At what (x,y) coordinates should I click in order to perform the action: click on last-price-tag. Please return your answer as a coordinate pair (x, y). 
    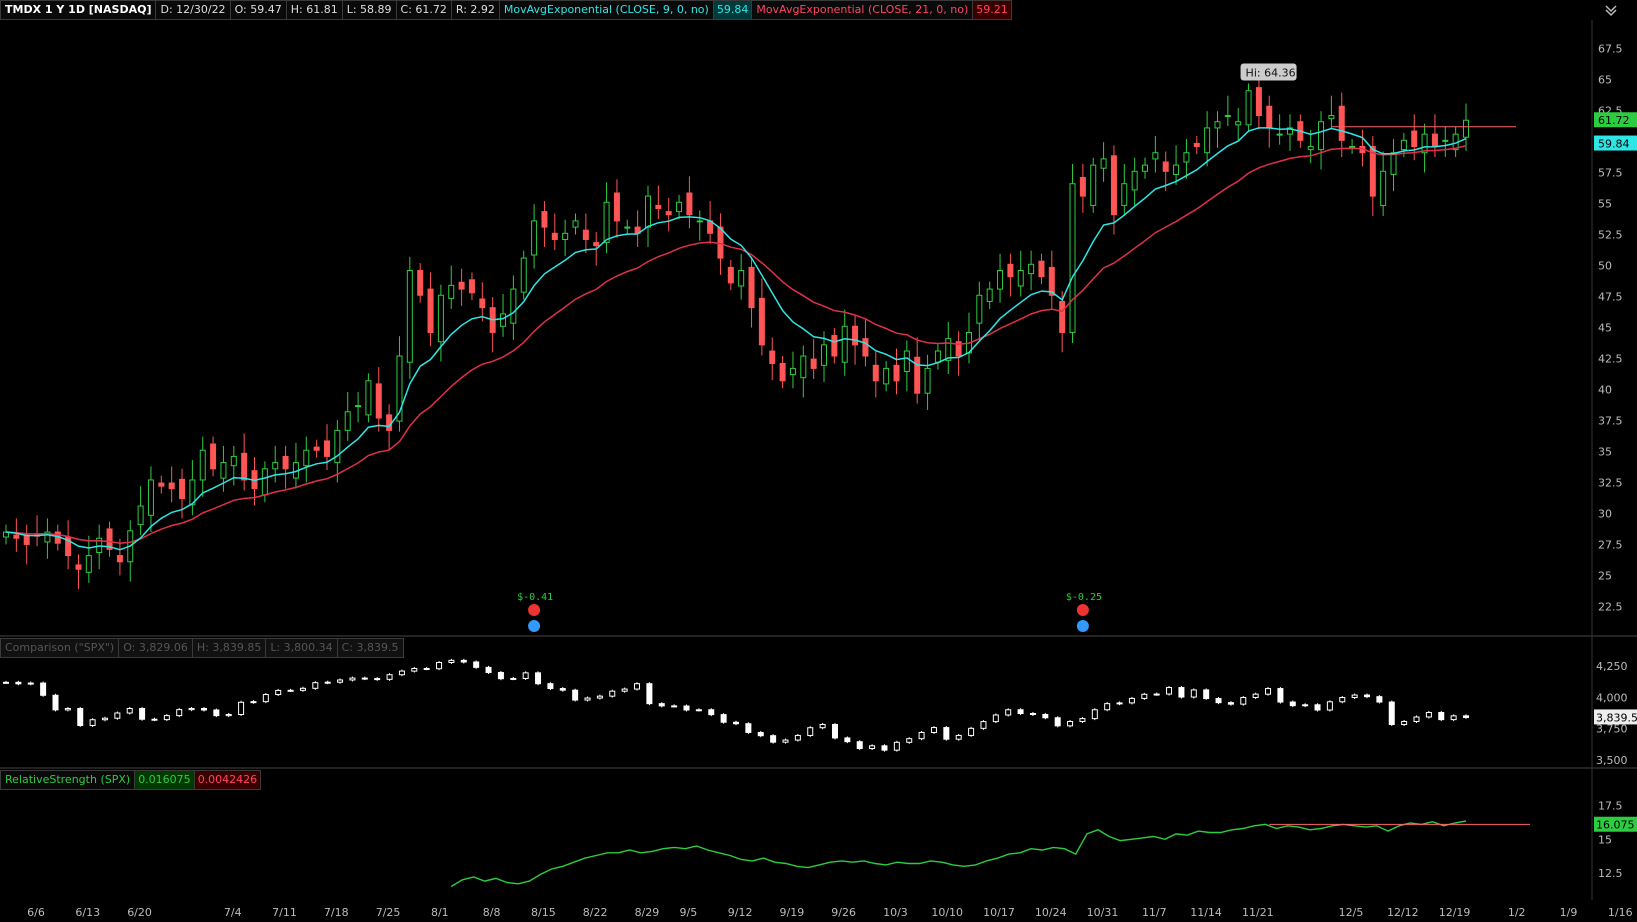
    Looking at the image, I should click on (1615, 120).